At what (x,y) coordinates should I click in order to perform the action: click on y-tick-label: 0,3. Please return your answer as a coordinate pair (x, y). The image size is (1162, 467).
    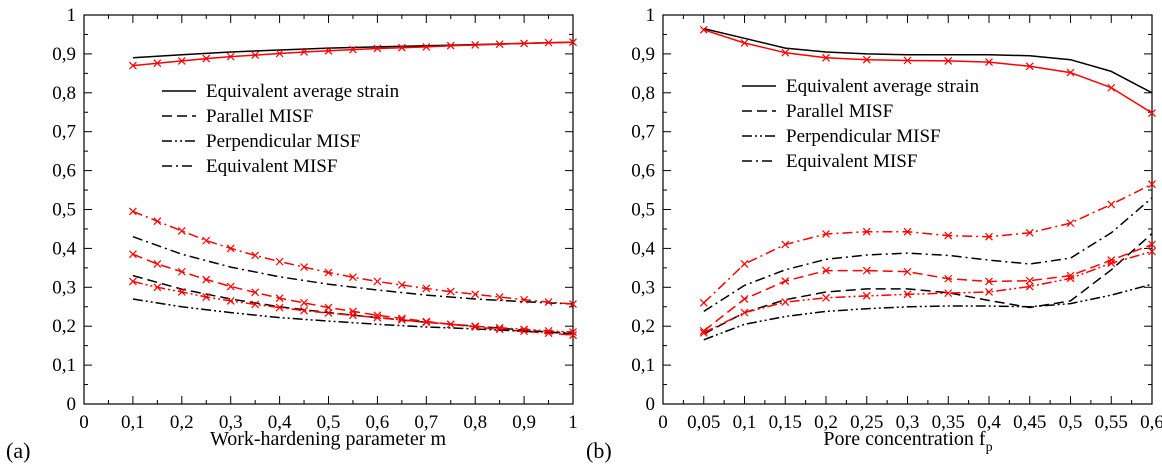
    Looking at the image, I should click on (64, 287).